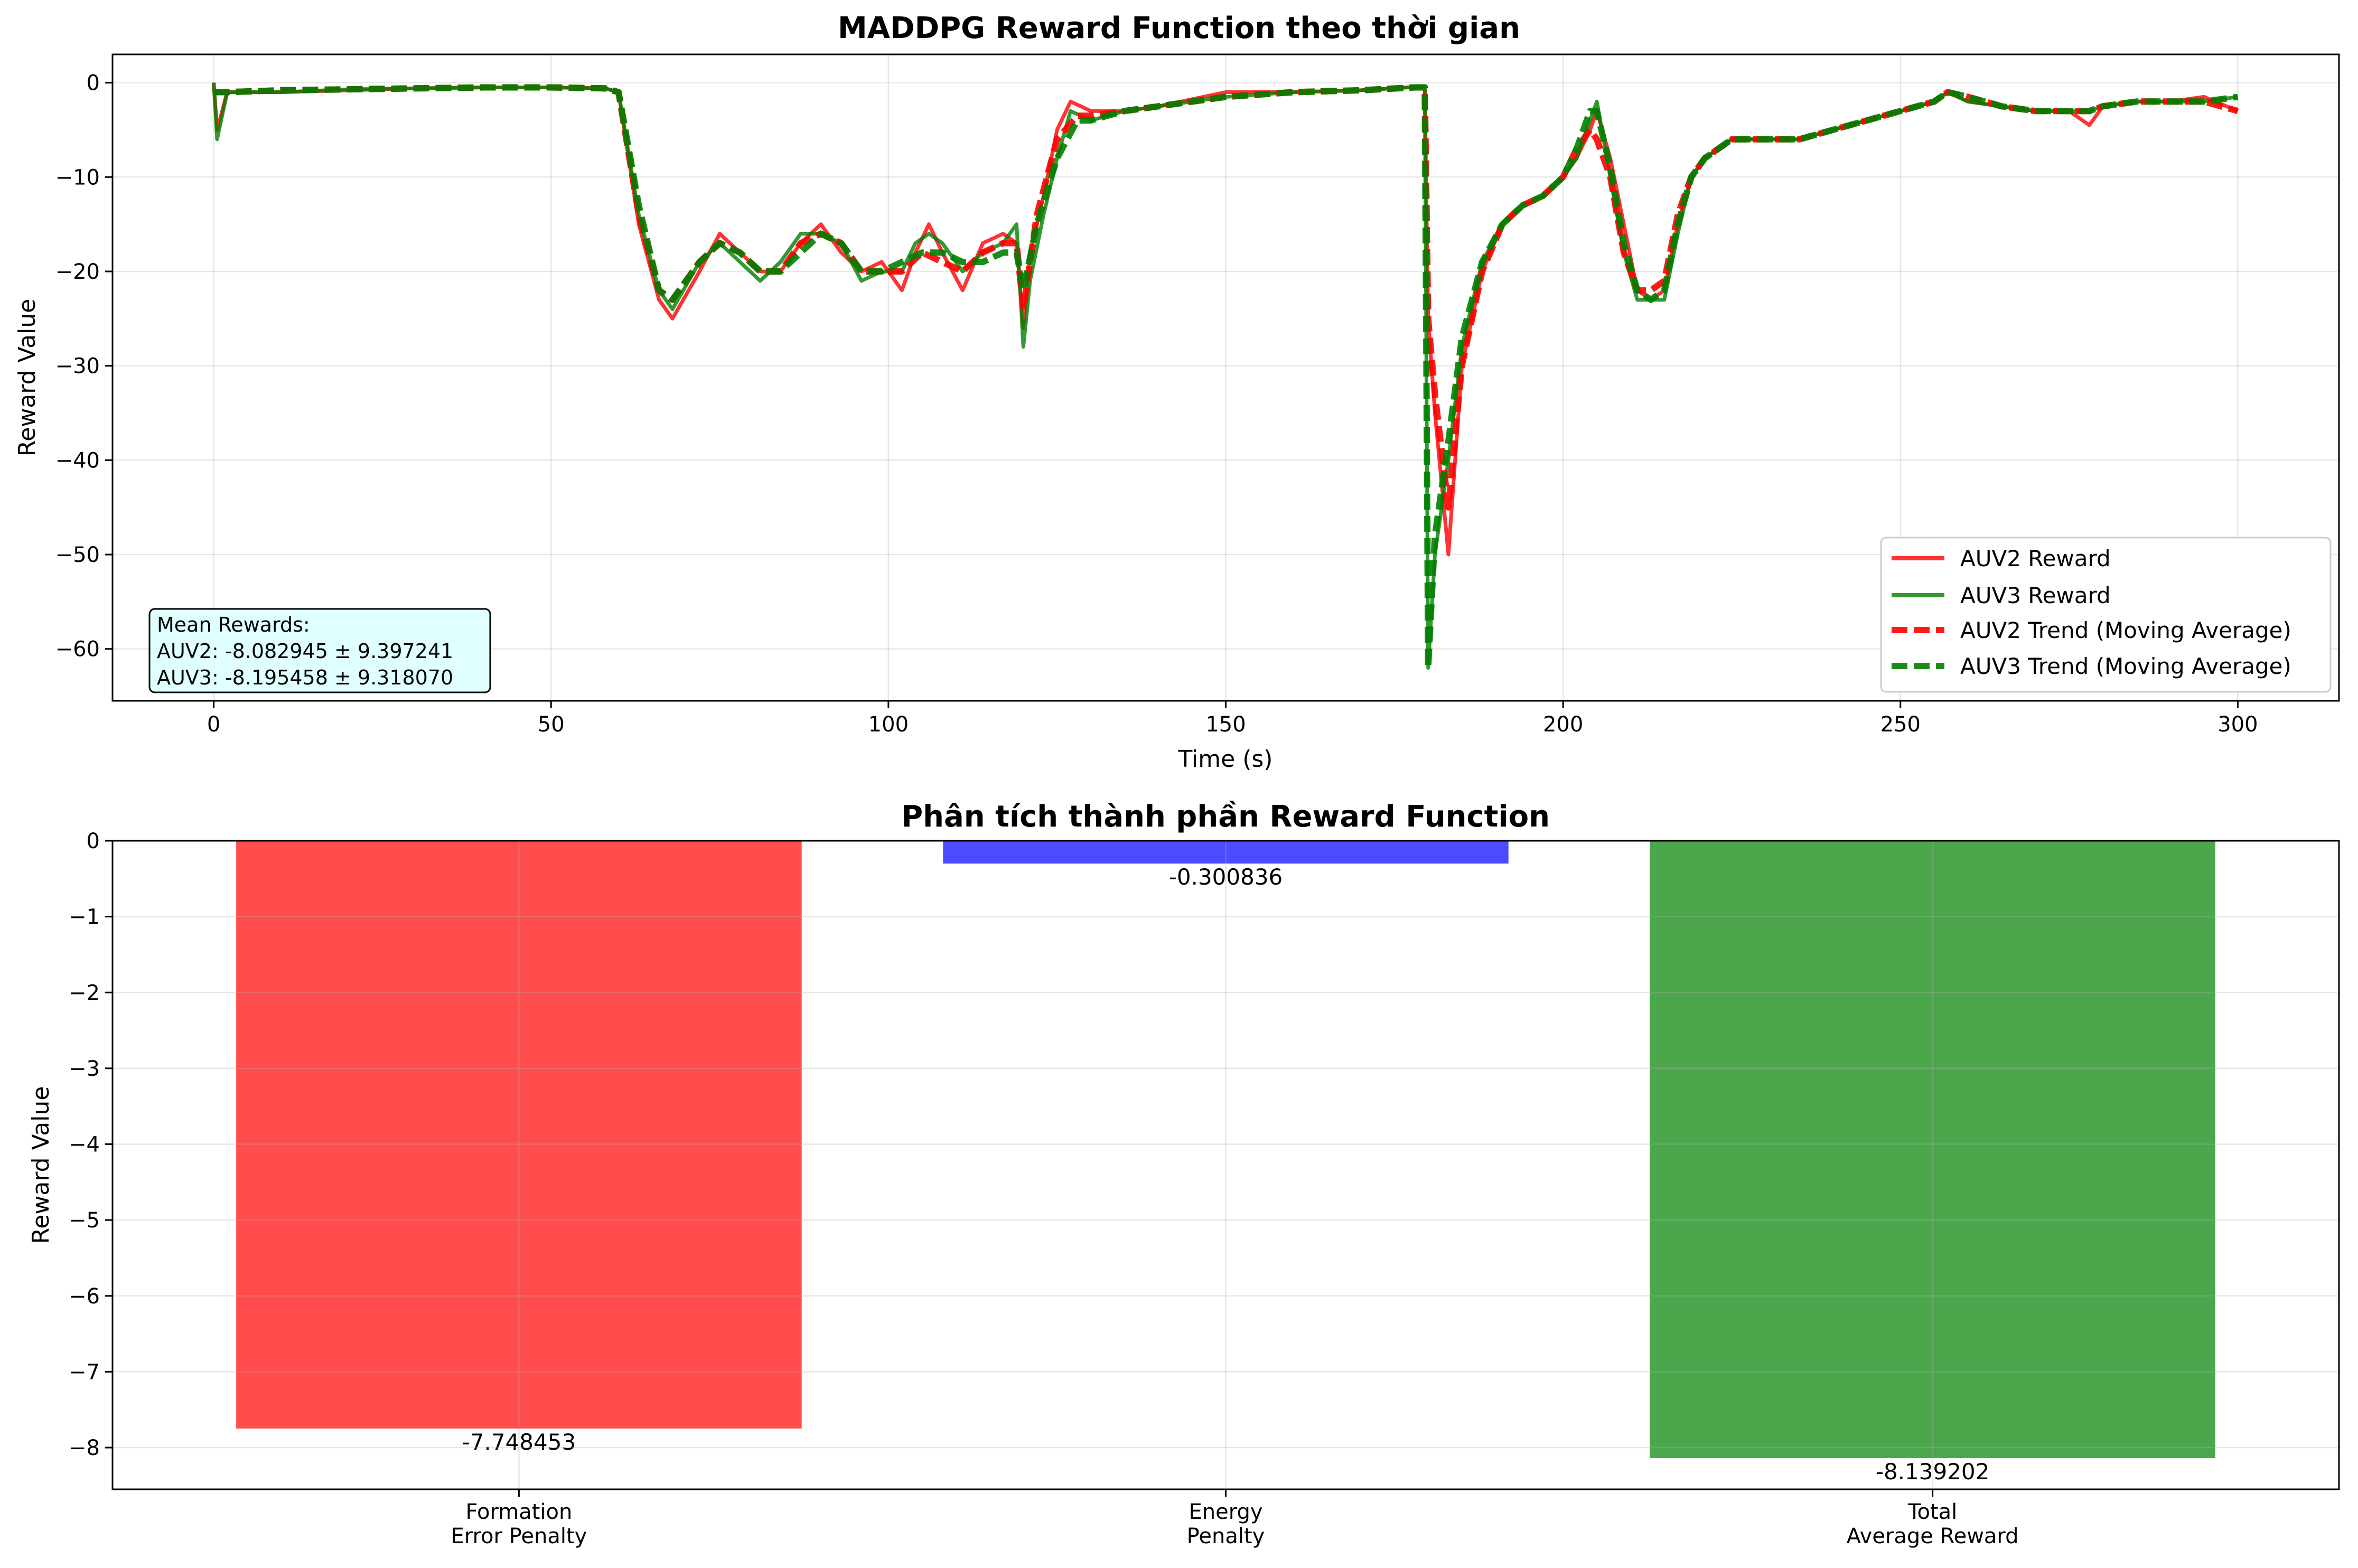 The width and height of the screenshot is (2358, 1568). Describe the element at coordinates (519, 1536) in the screenshot. I see `chart2-category-label: Error Penalty` at that location.